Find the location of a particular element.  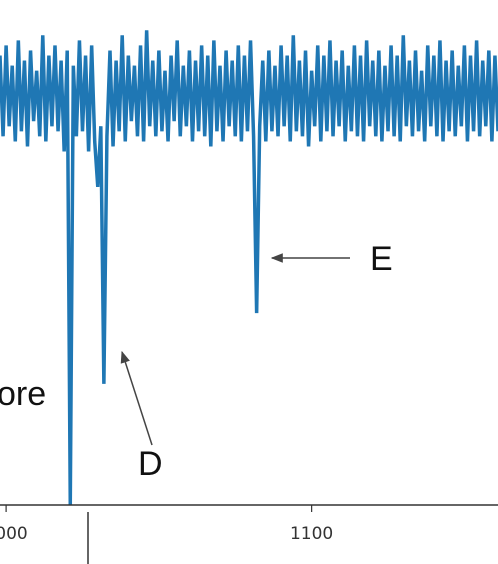

annotation: D is located at coordinates (150, 464).